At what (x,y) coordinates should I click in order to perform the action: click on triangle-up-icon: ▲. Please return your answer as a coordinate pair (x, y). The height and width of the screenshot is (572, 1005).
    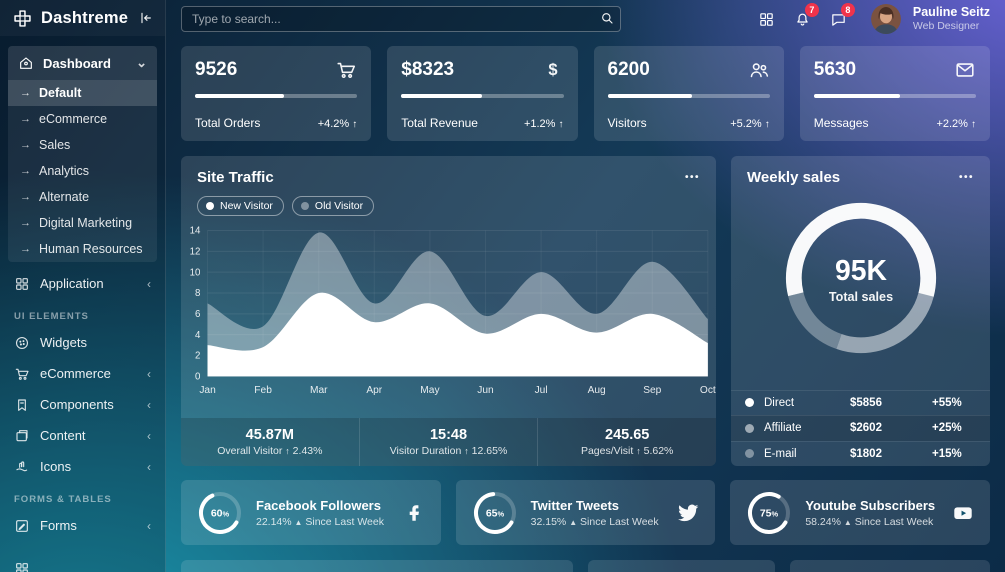
    Looking at the image, I should click on (298, 522).